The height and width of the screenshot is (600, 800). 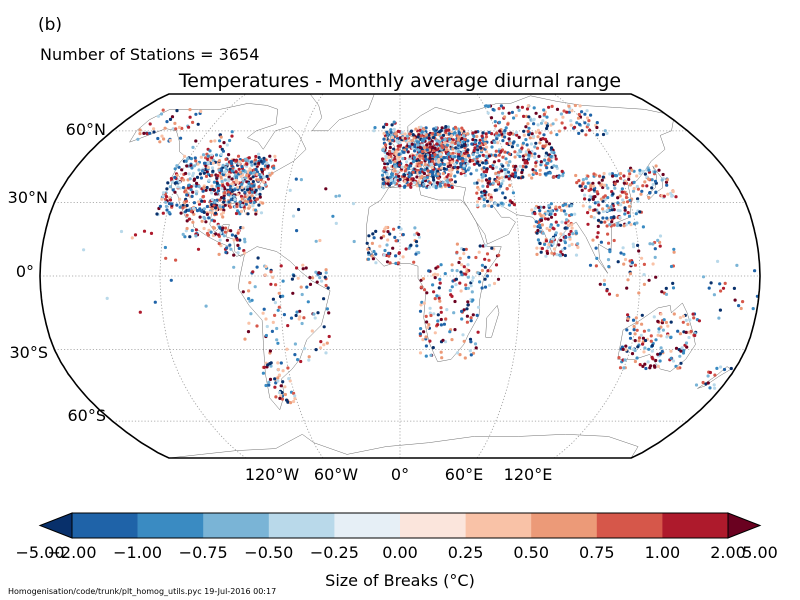 I want to click on lon-label-60e: 60°E, so click(x=464, y=474).